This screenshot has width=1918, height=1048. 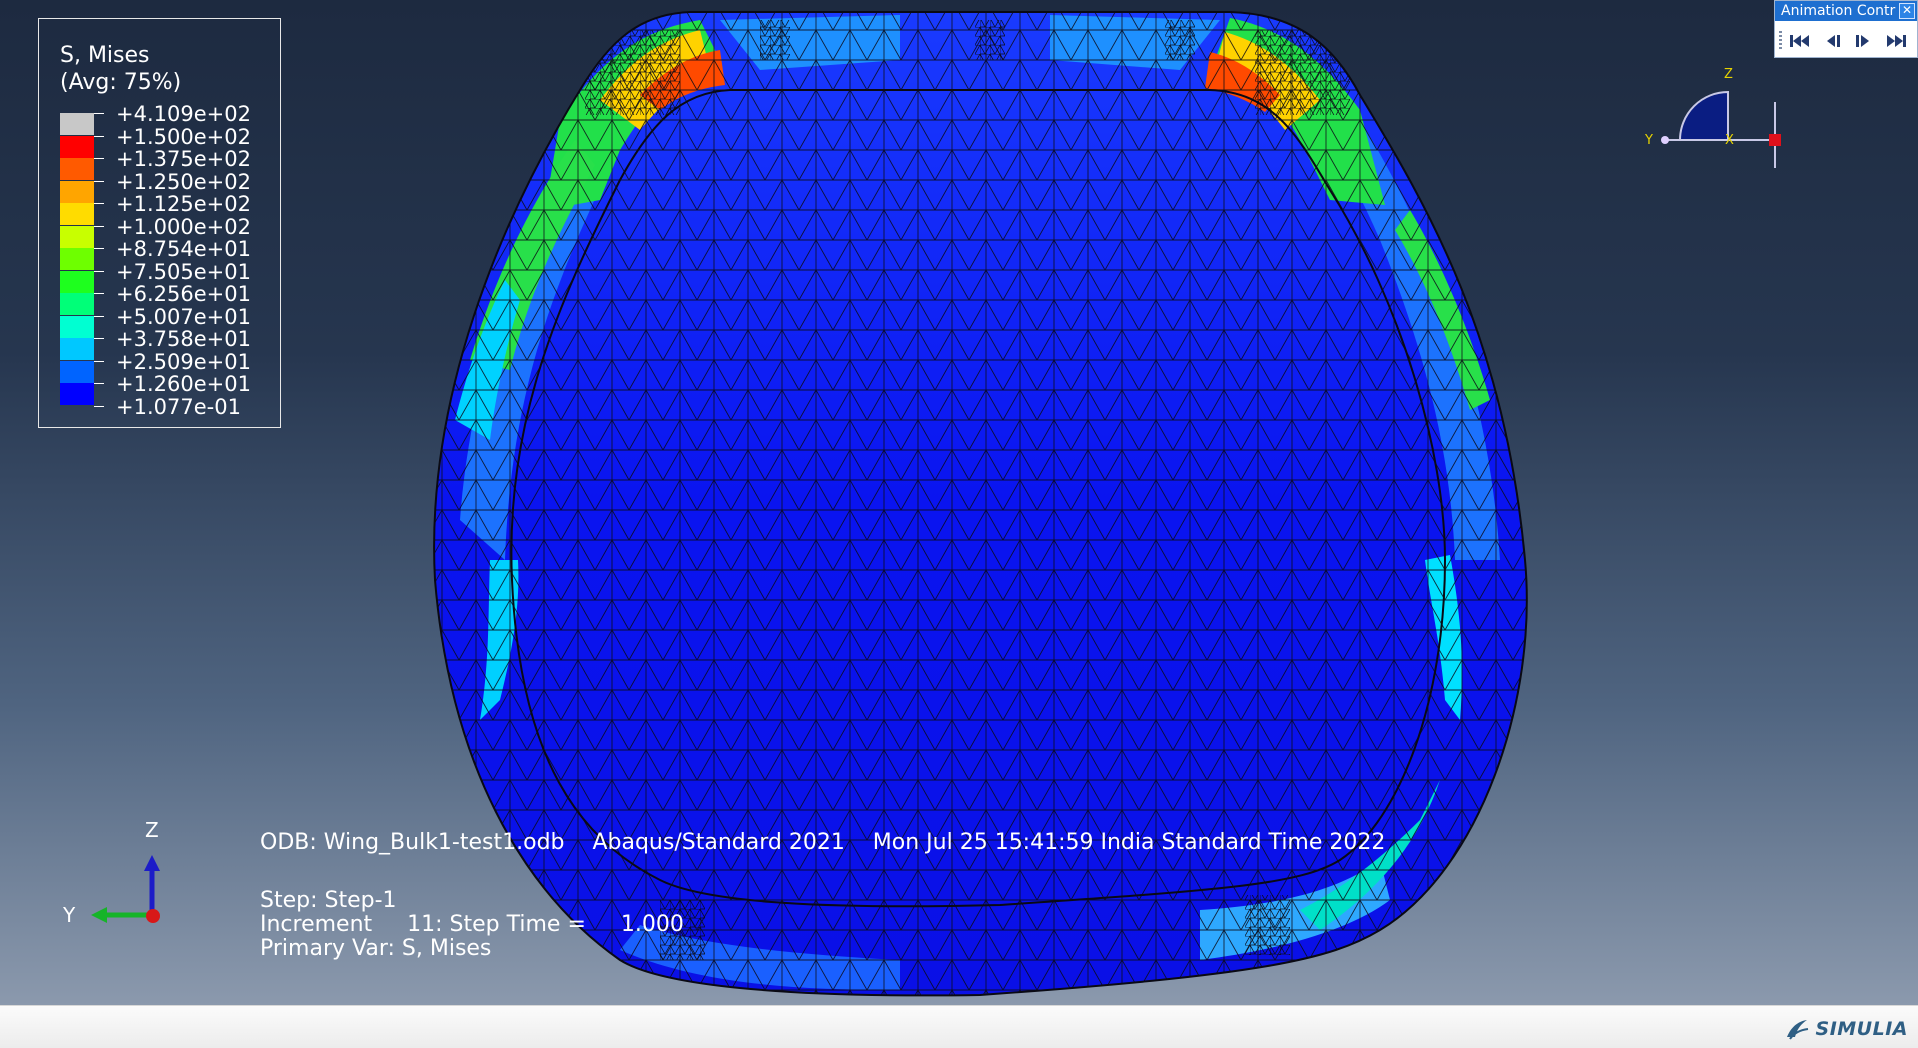 I want to click on legend-row: +6.256e+01, so click(x=165, y=298).